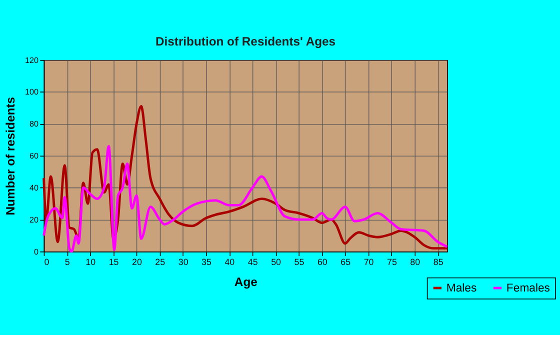  I want to click on x-tick-label: 25, so click(160, 261).